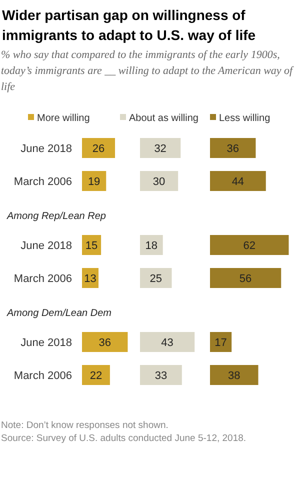 This screenshot has height=484, width=307. What do you see at coordinates (161, 376) in the screenshot?
I see `data-label: 33` at bounding box center [161, 376].